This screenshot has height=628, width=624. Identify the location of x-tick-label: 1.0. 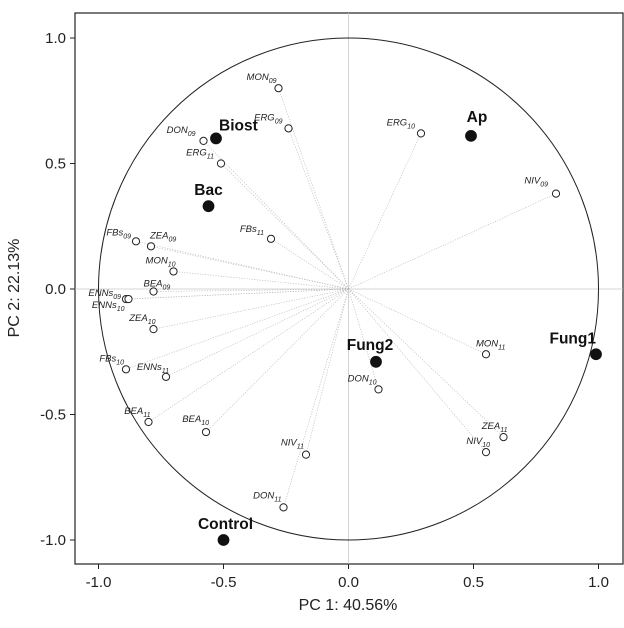
(598, 582).